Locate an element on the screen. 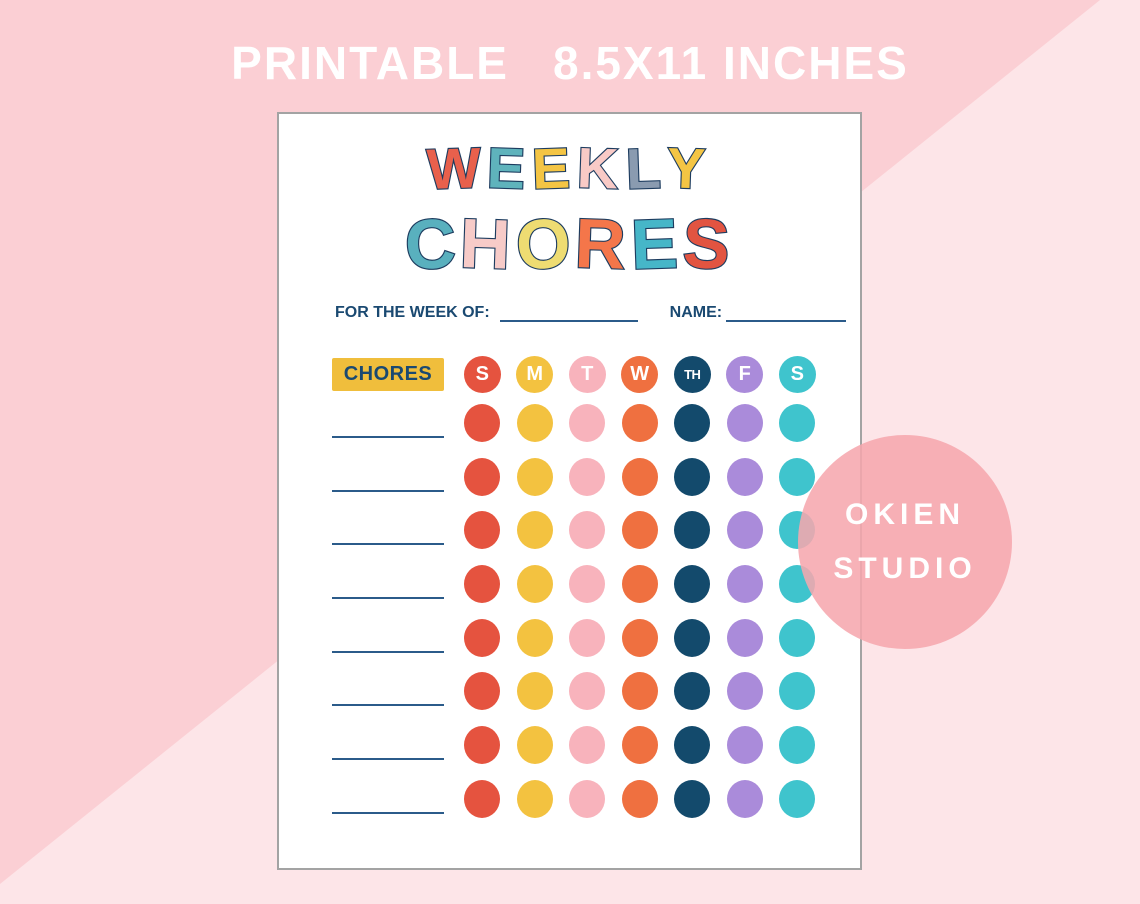  day-header-cell: W is located at coordinates (640, 374).